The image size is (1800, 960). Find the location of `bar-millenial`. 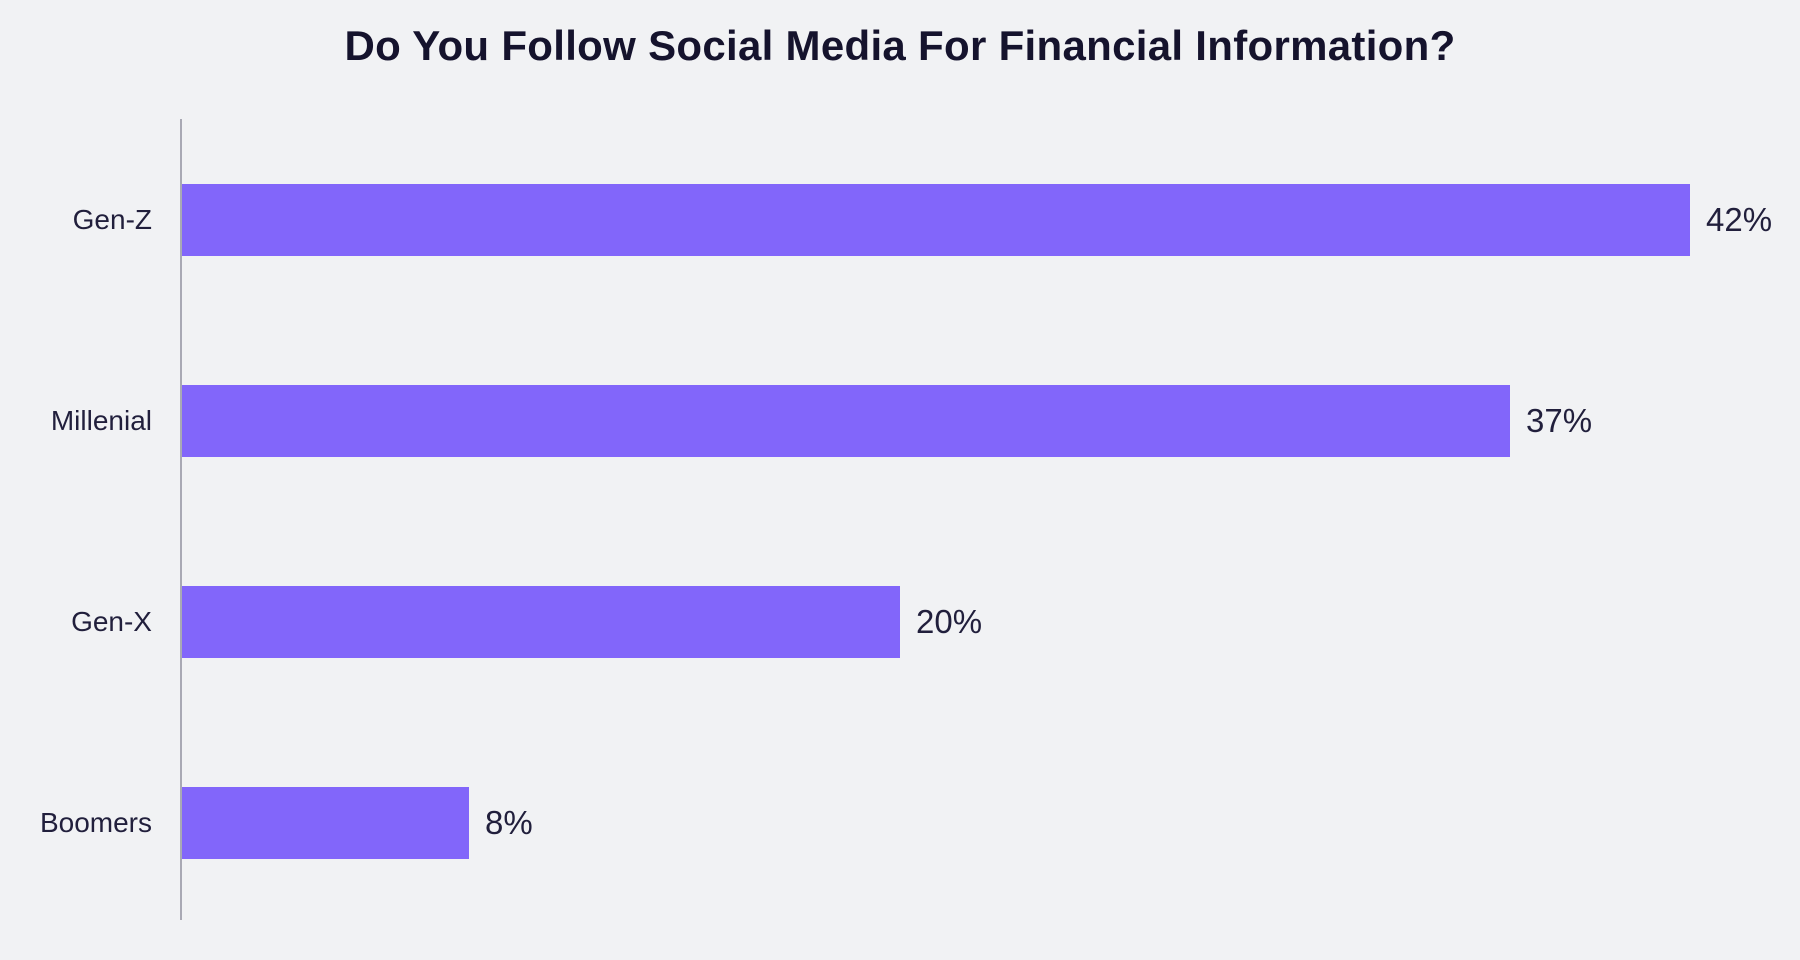

bar-millenial is located at coordinates (846, 421).